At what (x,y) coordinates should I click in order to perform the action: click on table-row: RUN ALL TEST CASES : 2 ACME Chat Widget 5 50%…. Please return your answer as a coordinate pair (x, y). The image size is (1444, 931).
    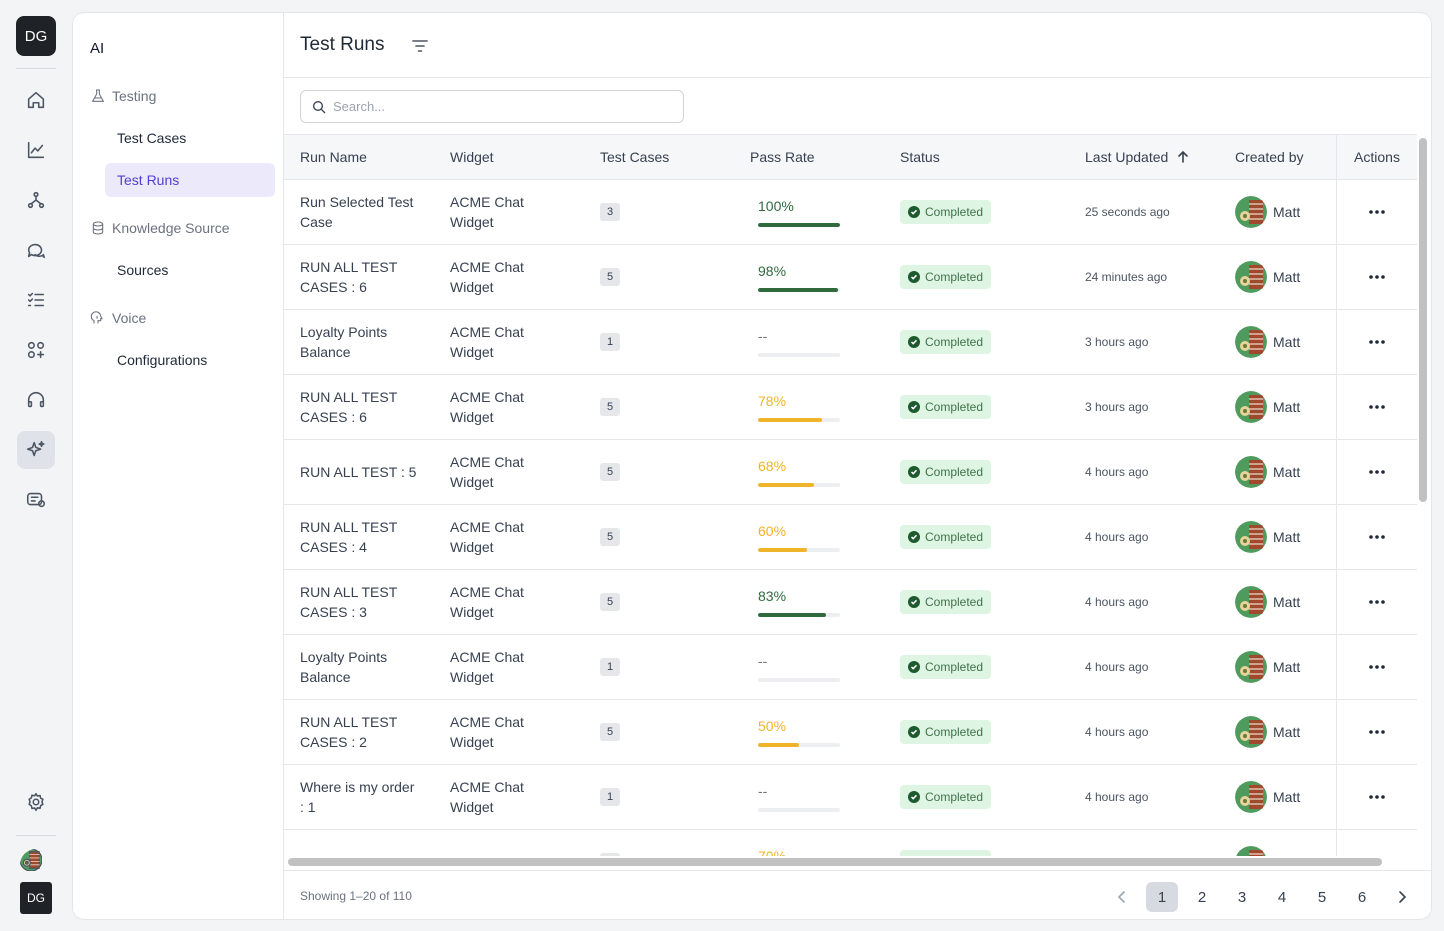
    Looking at the image, I should click on (850, 732).